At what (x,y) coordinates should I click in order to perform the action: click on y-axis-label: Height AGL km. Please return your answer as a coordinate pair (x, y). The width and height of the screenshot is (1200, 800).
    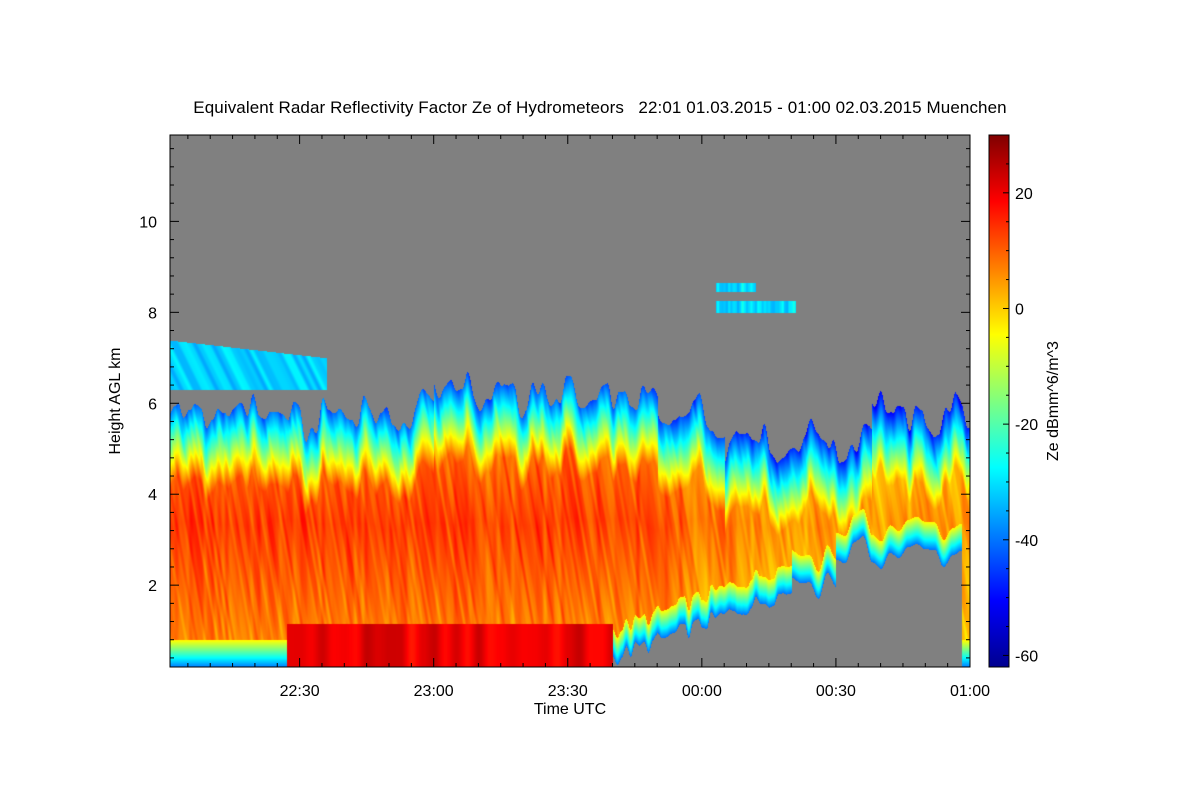
    Looking at the image, I should click on (115, 400).